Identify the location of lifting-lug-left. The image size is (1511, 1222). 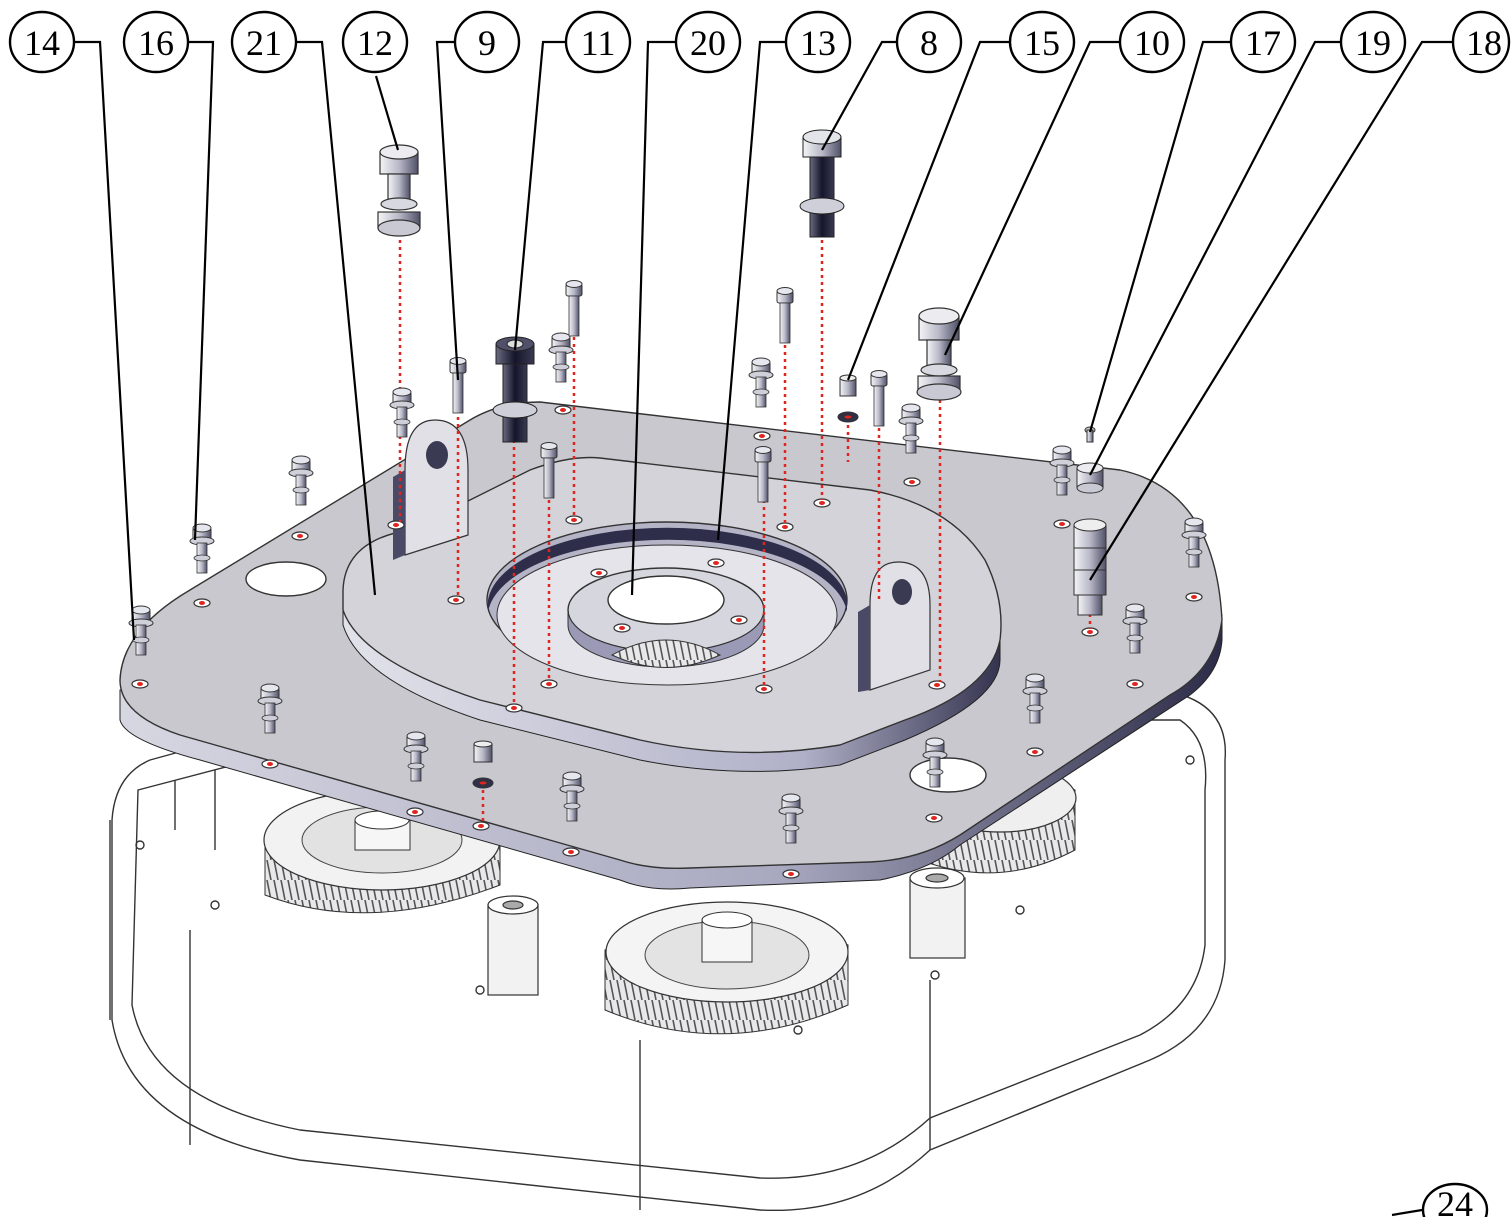
(431, 489).